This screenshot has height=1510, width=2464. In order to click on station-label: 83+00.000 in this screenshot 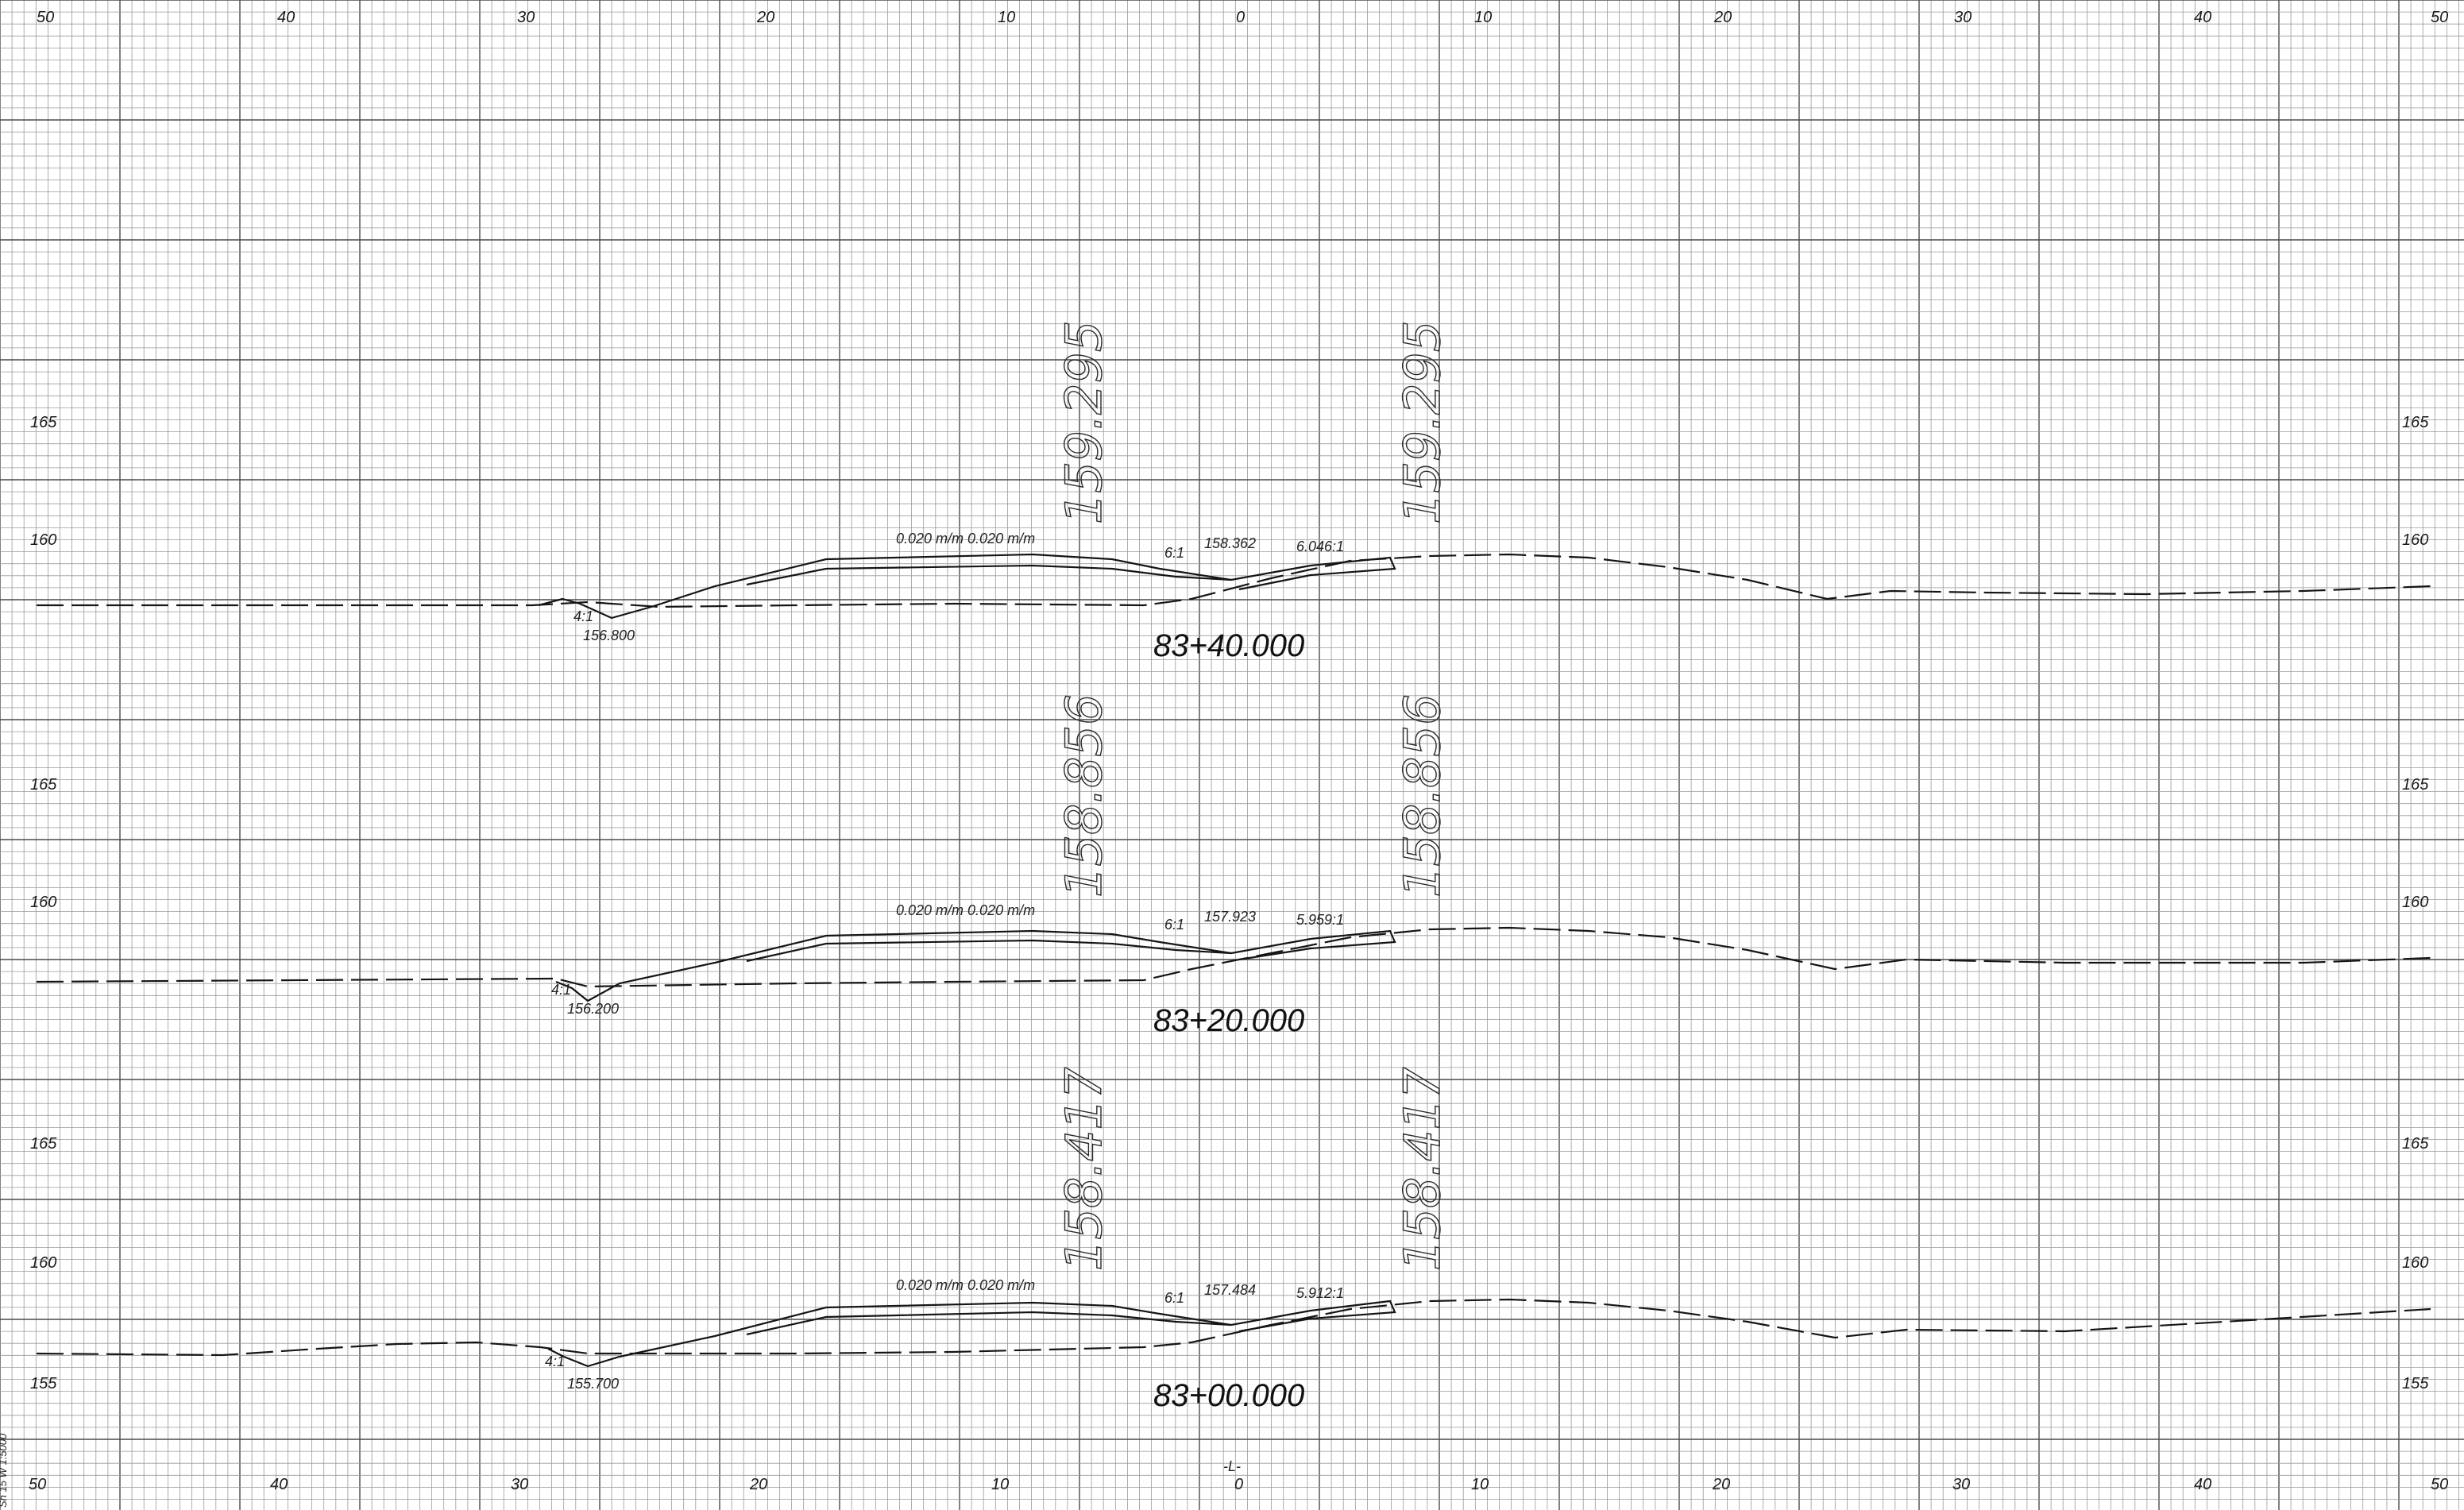, I will do `click(1228, 1396)`.